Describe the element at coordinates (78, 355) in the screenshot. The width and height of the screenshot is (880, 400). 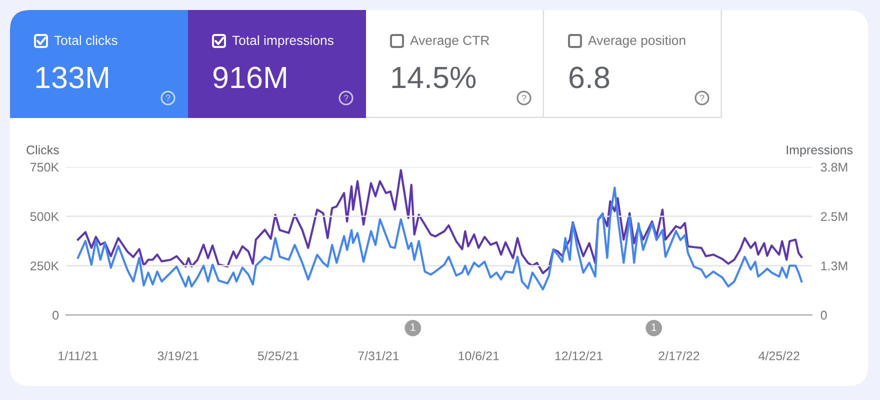
I see `x-tick-label: 1/11/21` at that location.